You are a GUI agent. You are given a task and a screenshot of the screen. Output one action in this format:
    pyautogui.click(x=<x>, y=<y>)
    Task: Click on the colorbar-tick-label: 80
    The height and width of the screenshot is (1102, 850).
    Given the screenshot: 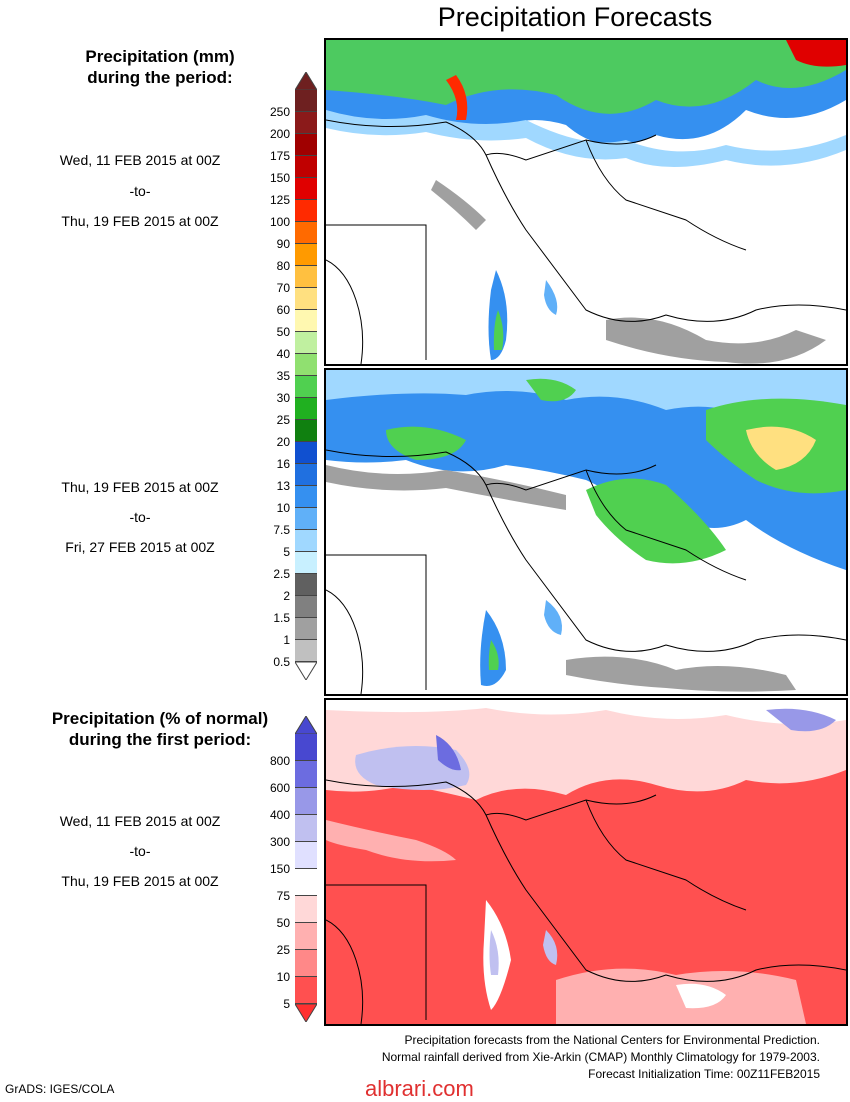 What is the action you would take?
    pyautogui.click(x=283, y=266)
    